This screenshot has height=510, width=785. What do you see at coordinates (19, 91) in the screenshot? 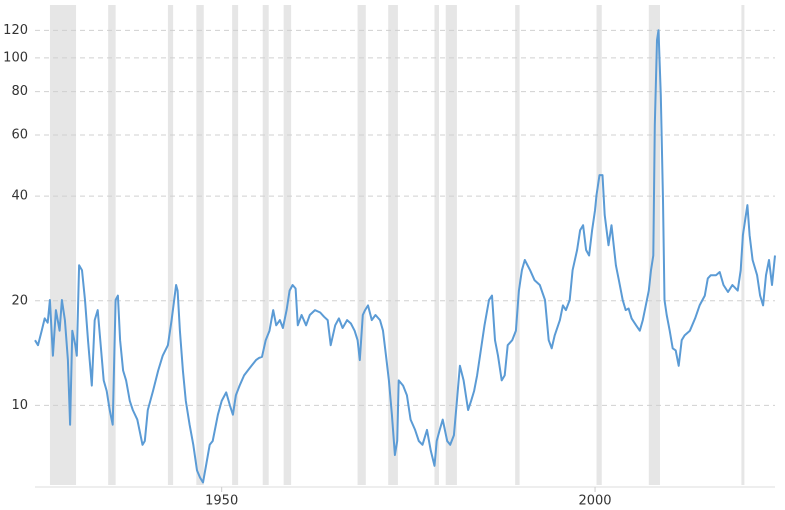
I see `y-tick-label: 80` at bounding box center [19, 91].